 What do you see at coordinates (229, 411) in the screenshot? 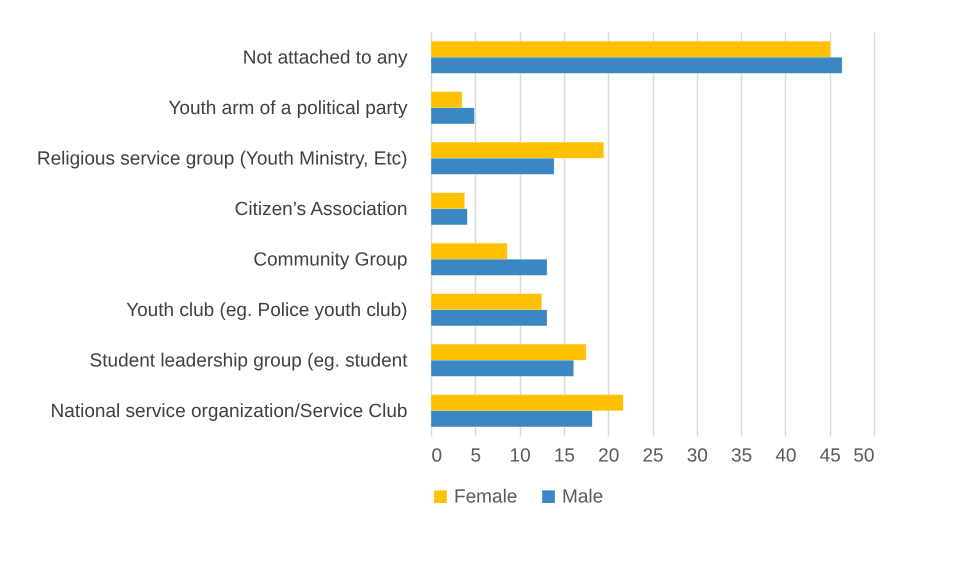
I see `y-tick-label: National service organization/Service Club` at bounding box center [229, 411].